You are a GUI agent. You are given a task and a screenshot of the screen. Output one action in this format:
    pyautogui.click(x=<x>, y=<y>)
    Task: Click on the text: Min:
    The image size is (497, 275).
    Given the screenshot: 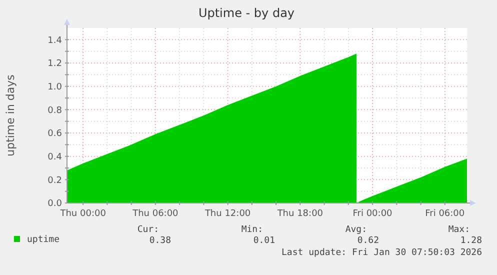 What is the action you would take?
    pyautogui.click(x=252, y=230)
    